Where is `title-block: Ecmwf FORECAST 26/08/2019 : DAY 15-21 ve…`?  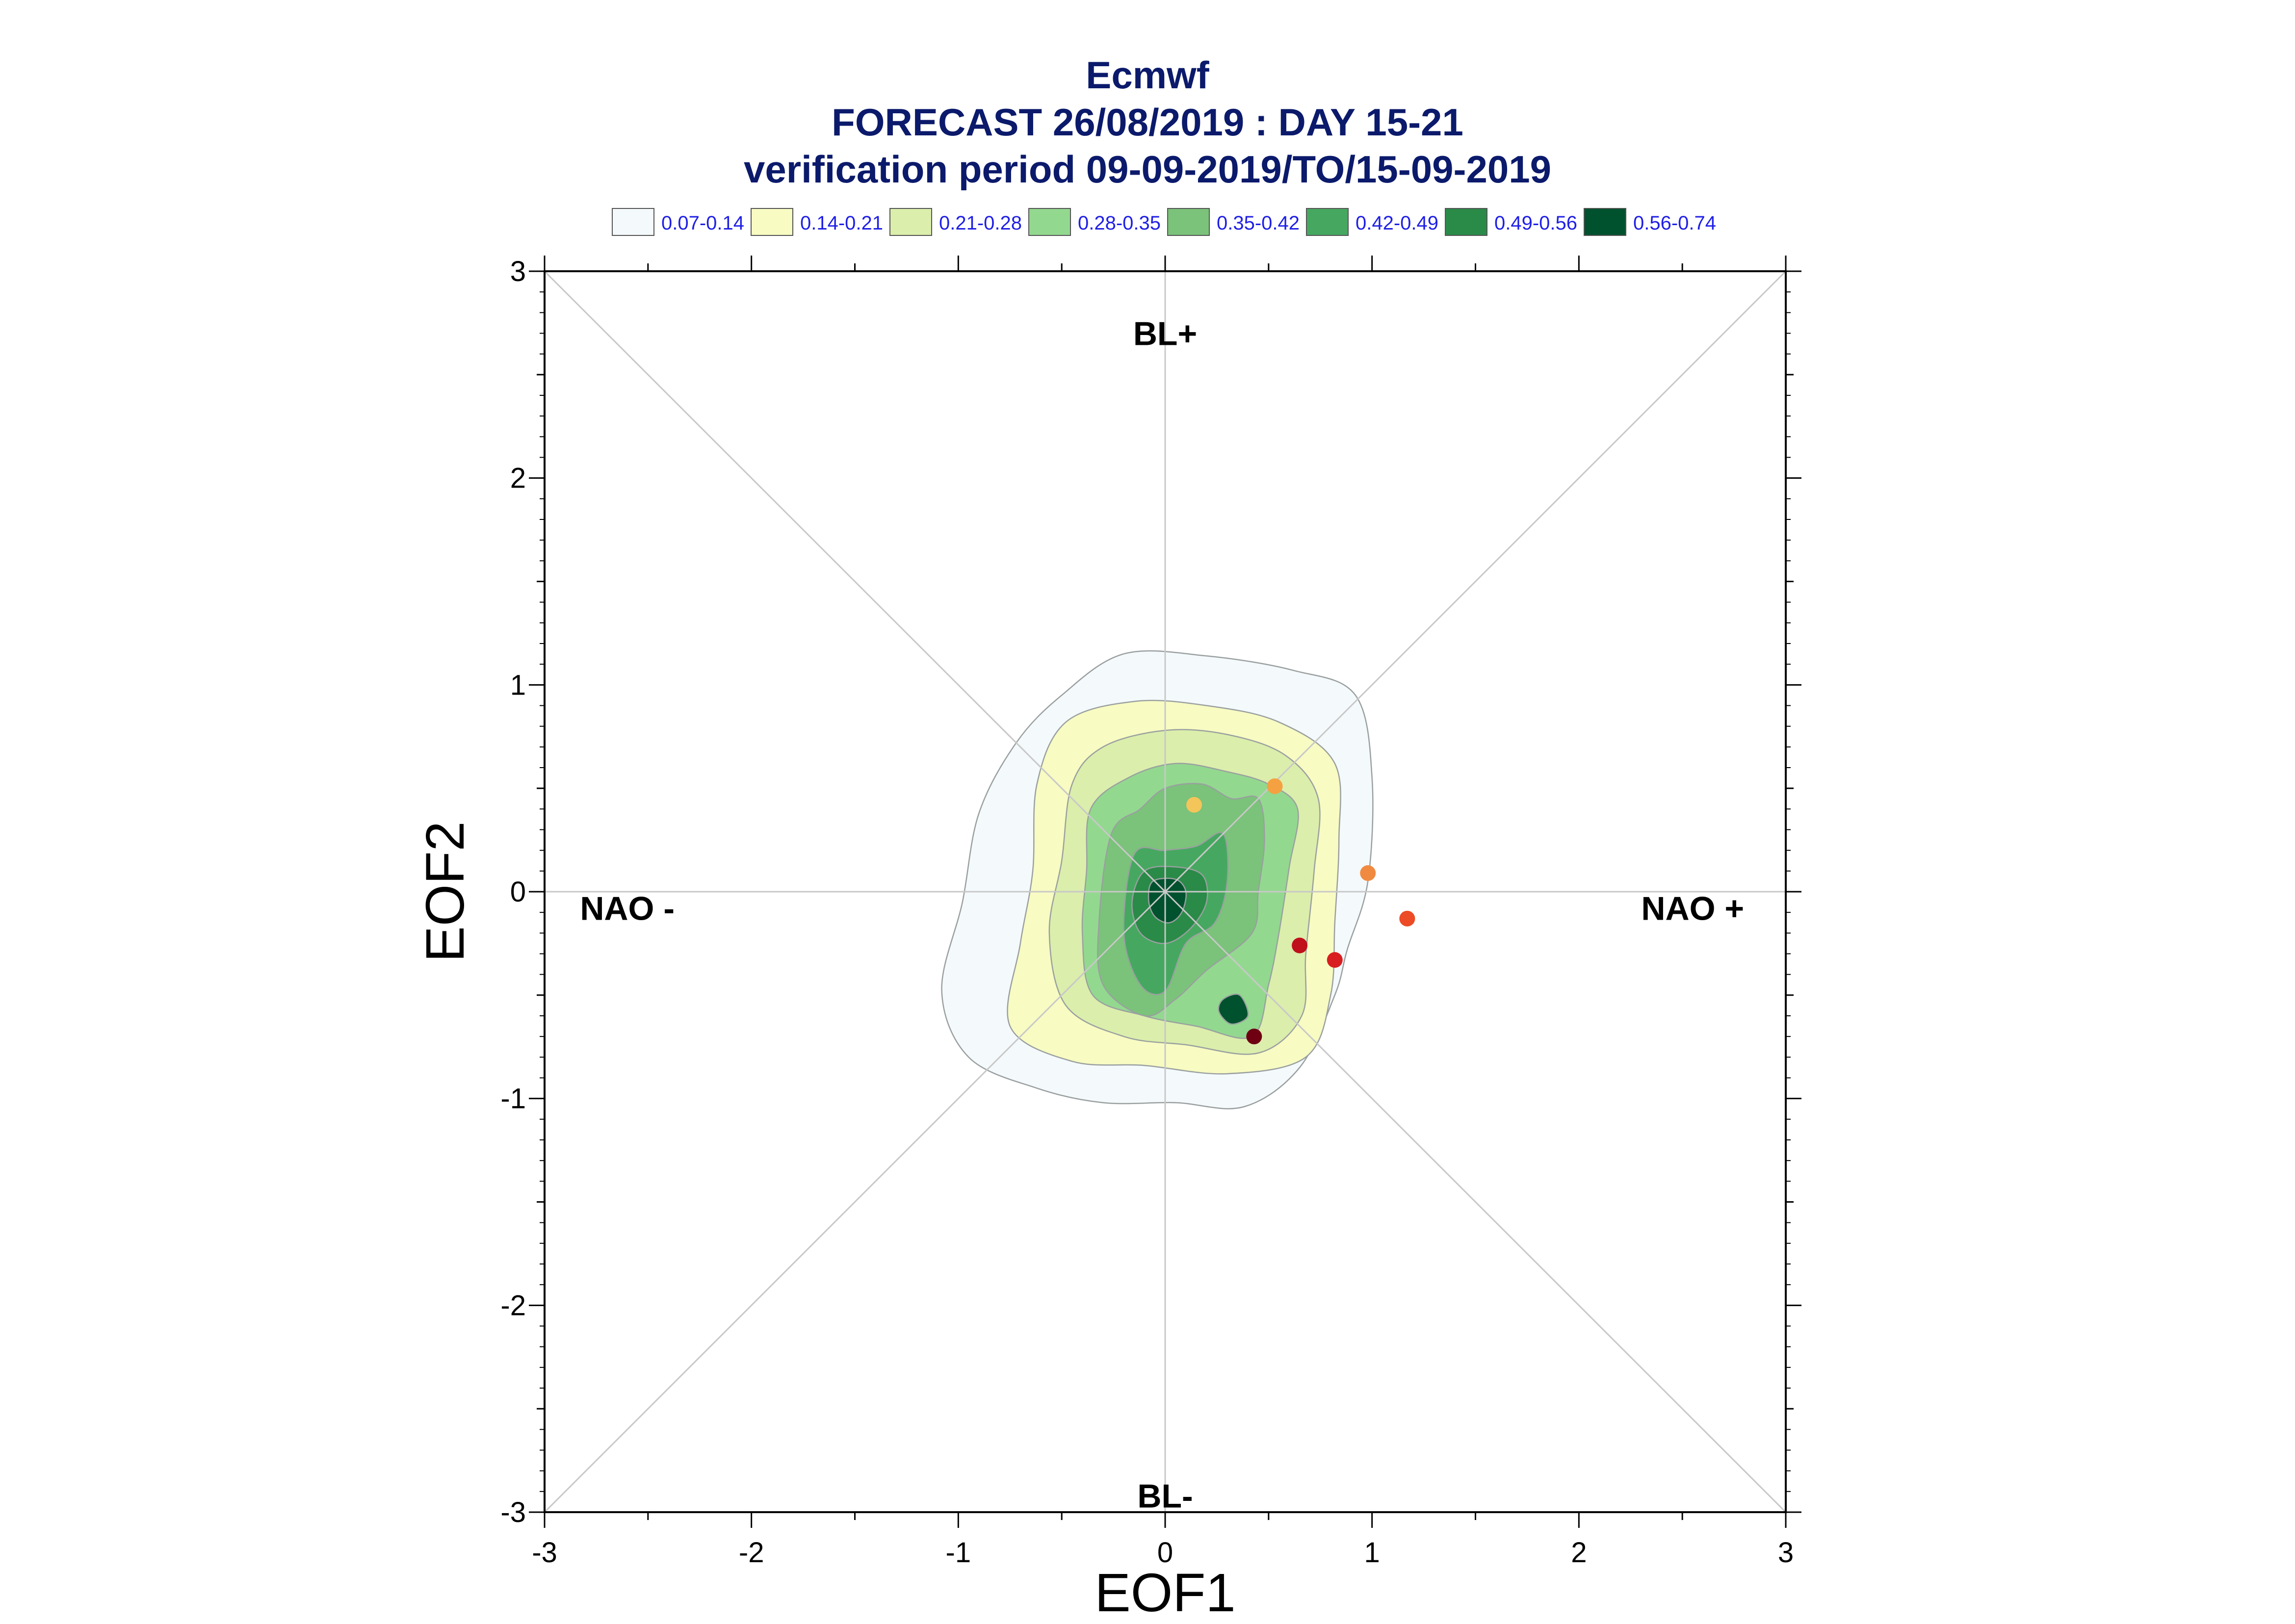 title-block: Ecmwf FORECAST 26/08/2019 : DAY 15-21 ve… is located at coordinates (1147, 122).